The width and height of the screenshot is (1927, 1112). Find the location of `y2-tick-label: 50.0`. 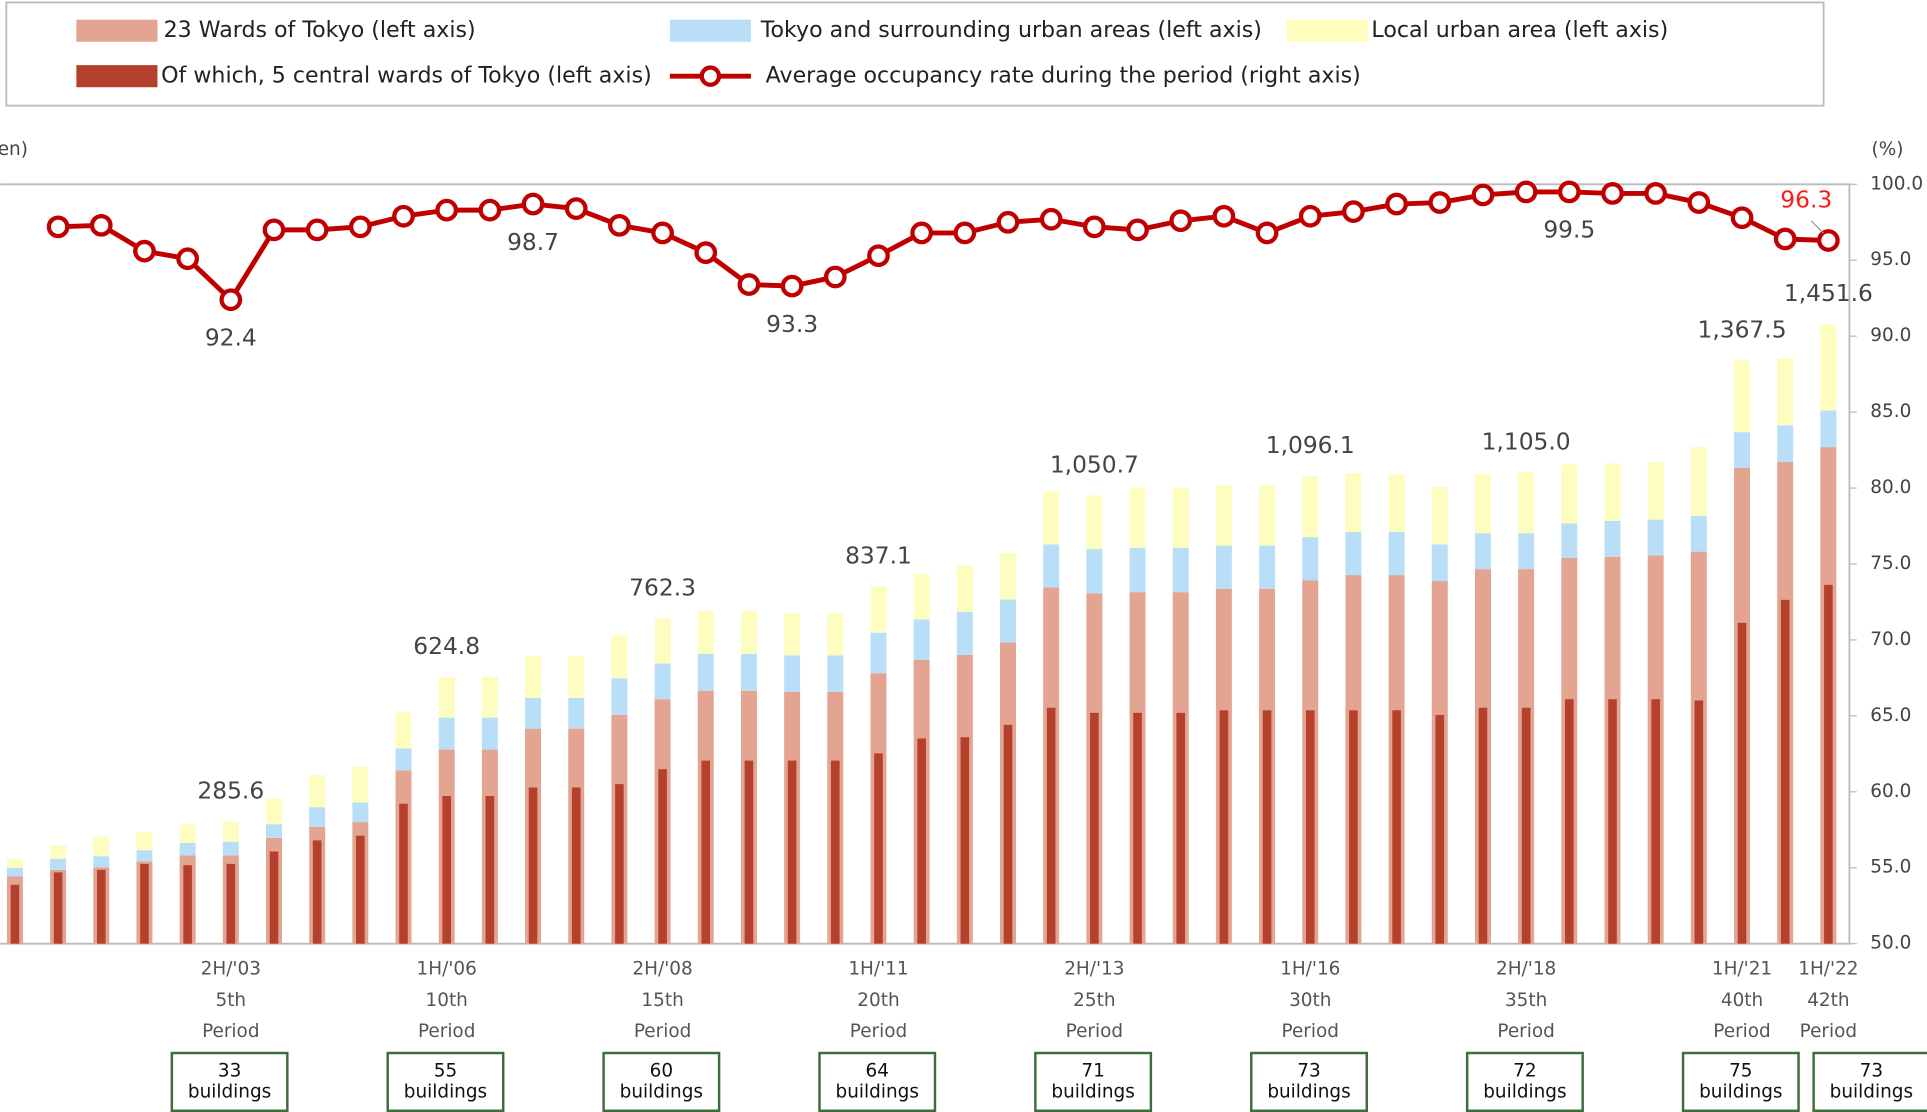

y2-tick-label: 50.0 is located at coordinates (1890, 943).